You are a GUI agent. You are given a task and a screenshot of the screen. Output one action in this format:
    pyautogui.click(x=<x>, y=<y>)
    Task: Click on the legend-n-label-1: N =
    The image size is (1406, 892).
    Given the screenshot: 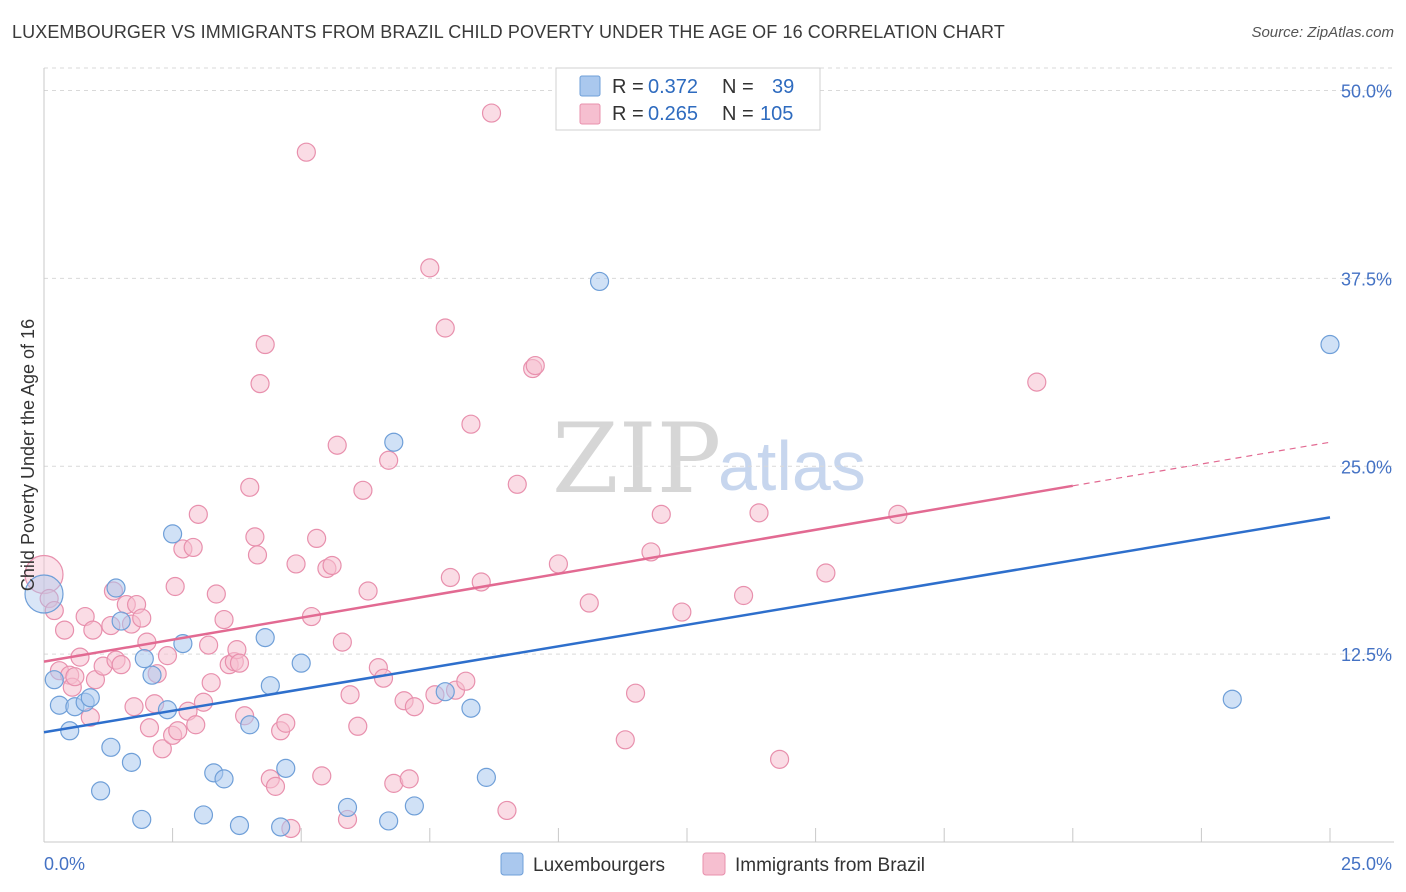 What is the action you would take?
    pyautogui.click(x=738, y=87)
    